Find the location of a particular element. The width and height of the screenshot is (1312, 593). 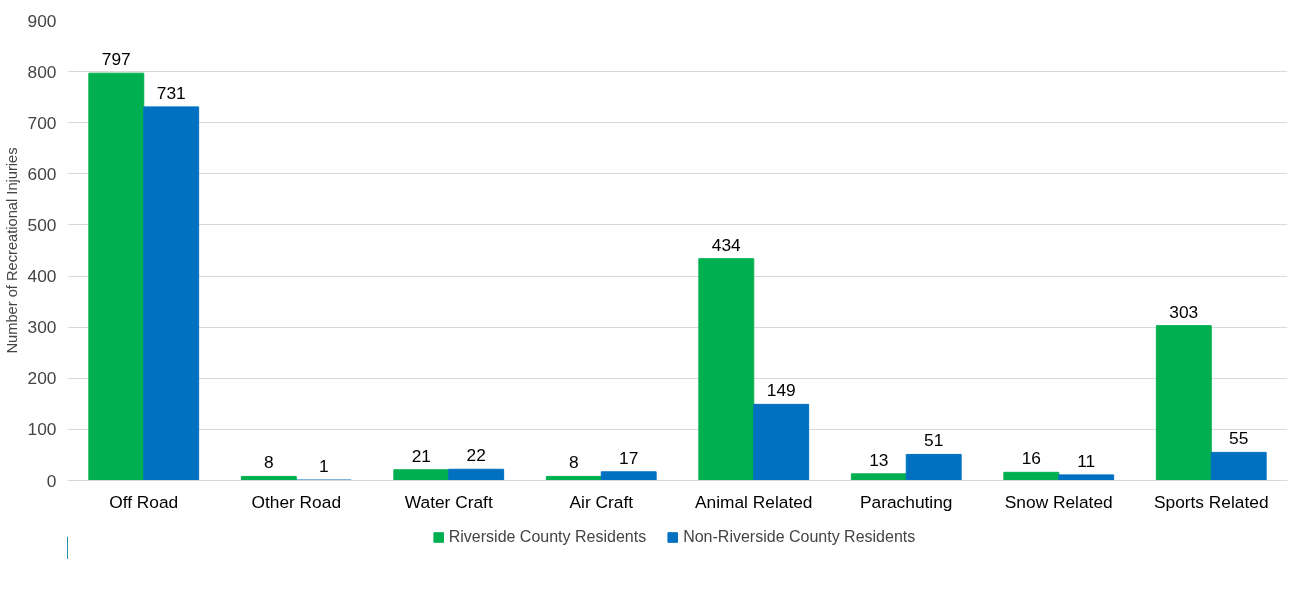

x-tick-label: Air Craft is located at coordinates (601, 501).